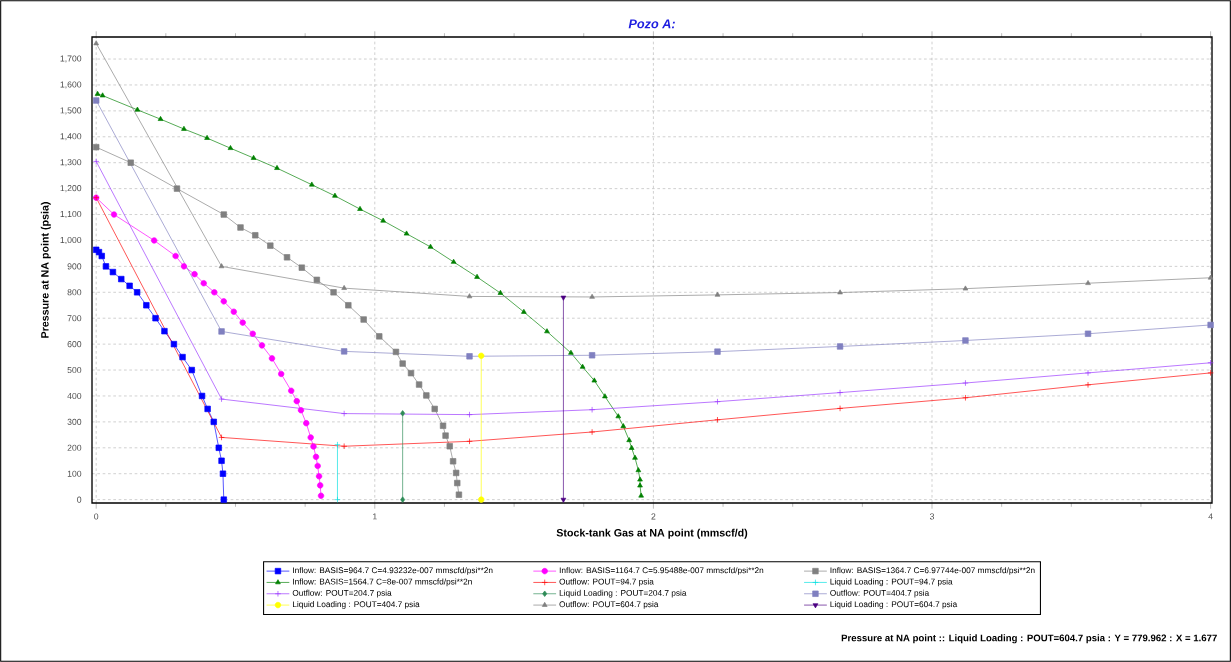 The height and width of the screenshot is (662, 1231). Describe the element at coordinates (932, 516) in the screenshot. I see `x-tick-label: 3` at that location.